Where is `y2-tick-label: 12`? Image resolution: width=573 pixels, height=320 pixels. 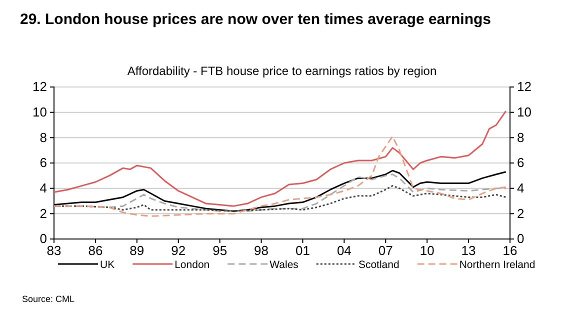
y2-tick-label: 12 is located at coordinates (524, 86).